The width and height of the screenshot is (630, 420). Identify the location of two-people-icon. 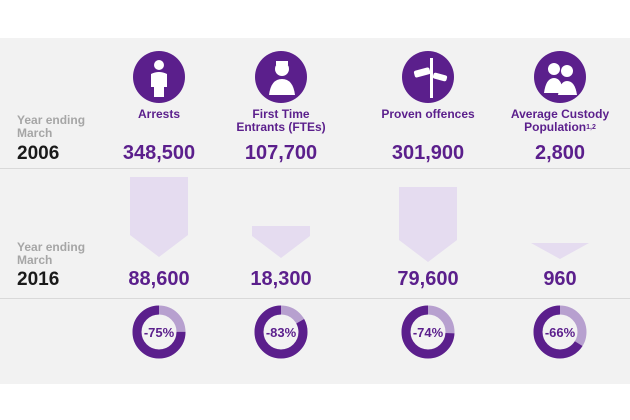
(560, 77).